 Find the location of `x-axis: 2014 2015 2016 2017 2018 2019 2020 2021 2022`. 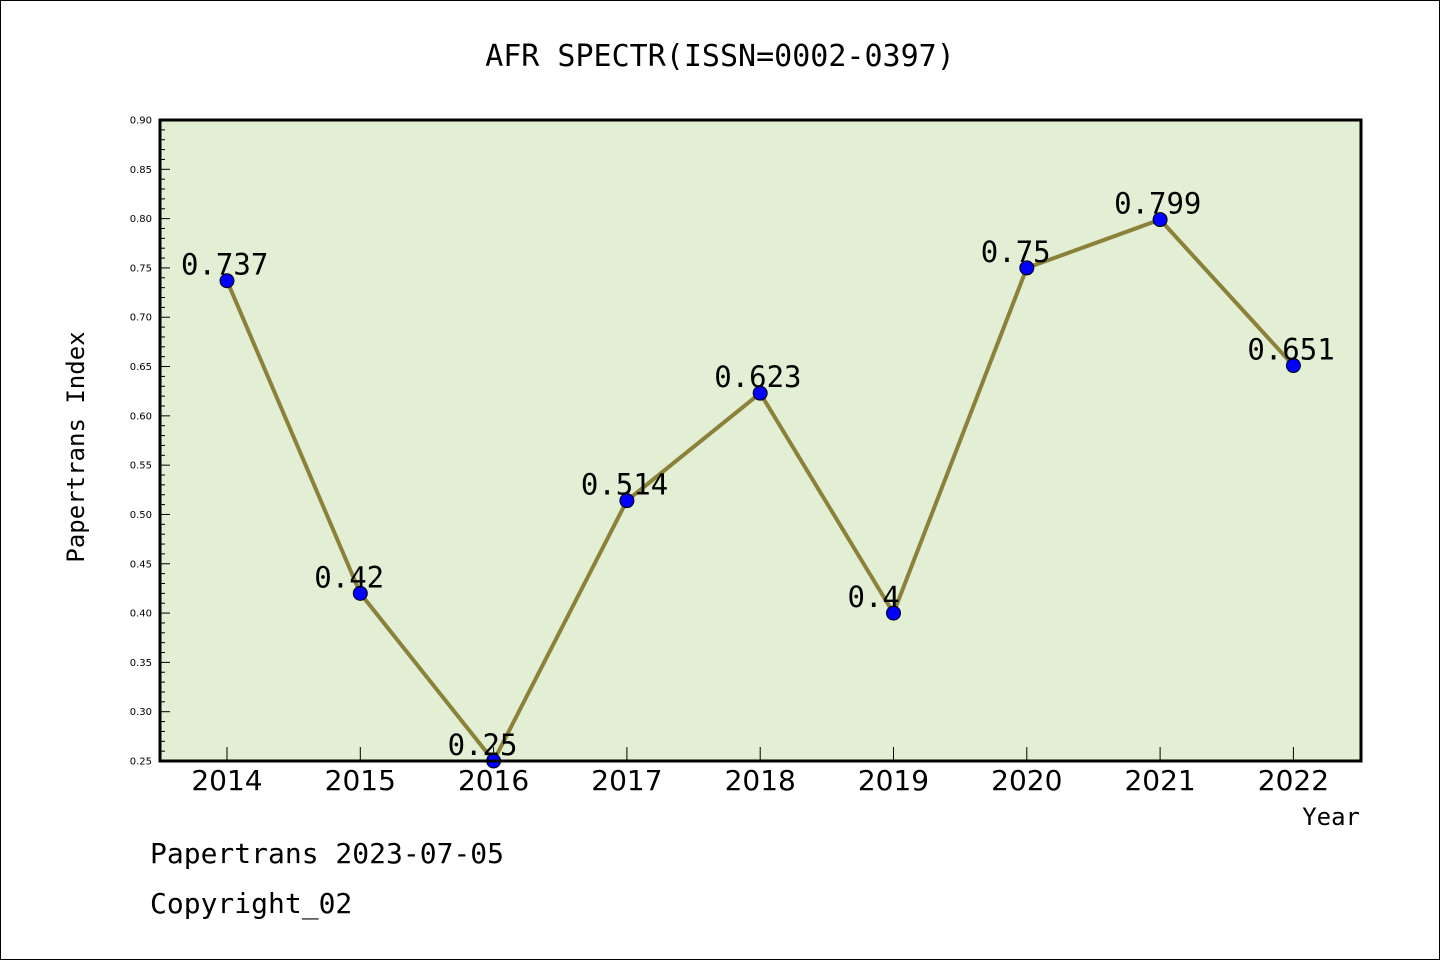

x-axis: 2014 2015 2016 2017 2018 2019 2020 2021 2022 is located at coordinates (760, 772).